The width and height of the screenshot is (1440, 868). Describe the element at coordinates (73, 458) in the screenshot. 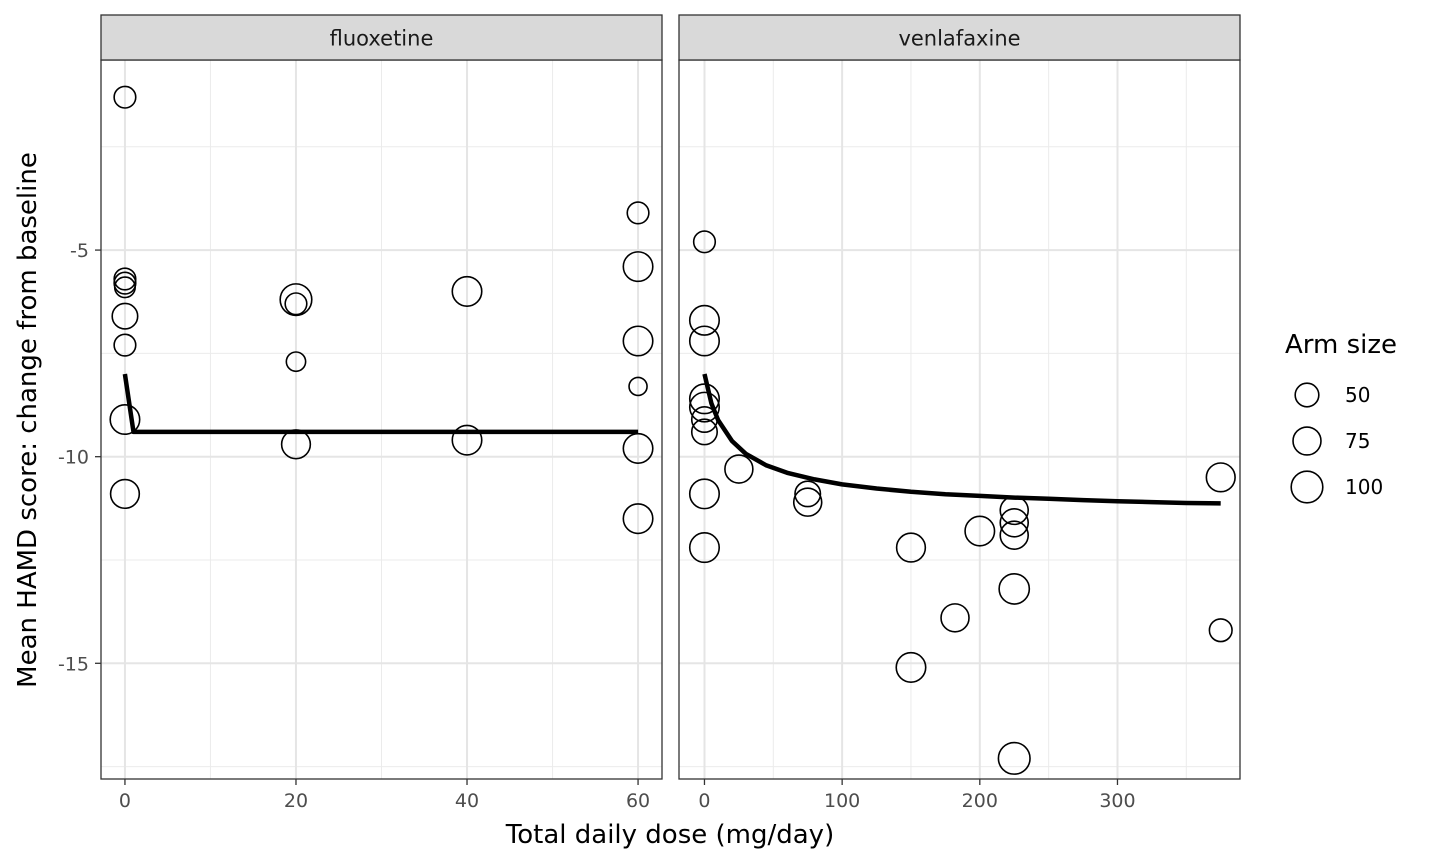

I see `y-tick-label: -10` at that location.